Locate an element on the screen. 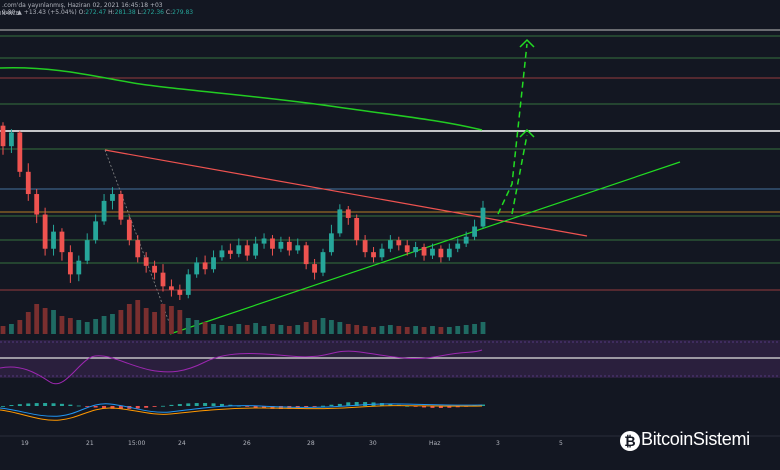  moving-average-line is located at coordinates (241, 99).